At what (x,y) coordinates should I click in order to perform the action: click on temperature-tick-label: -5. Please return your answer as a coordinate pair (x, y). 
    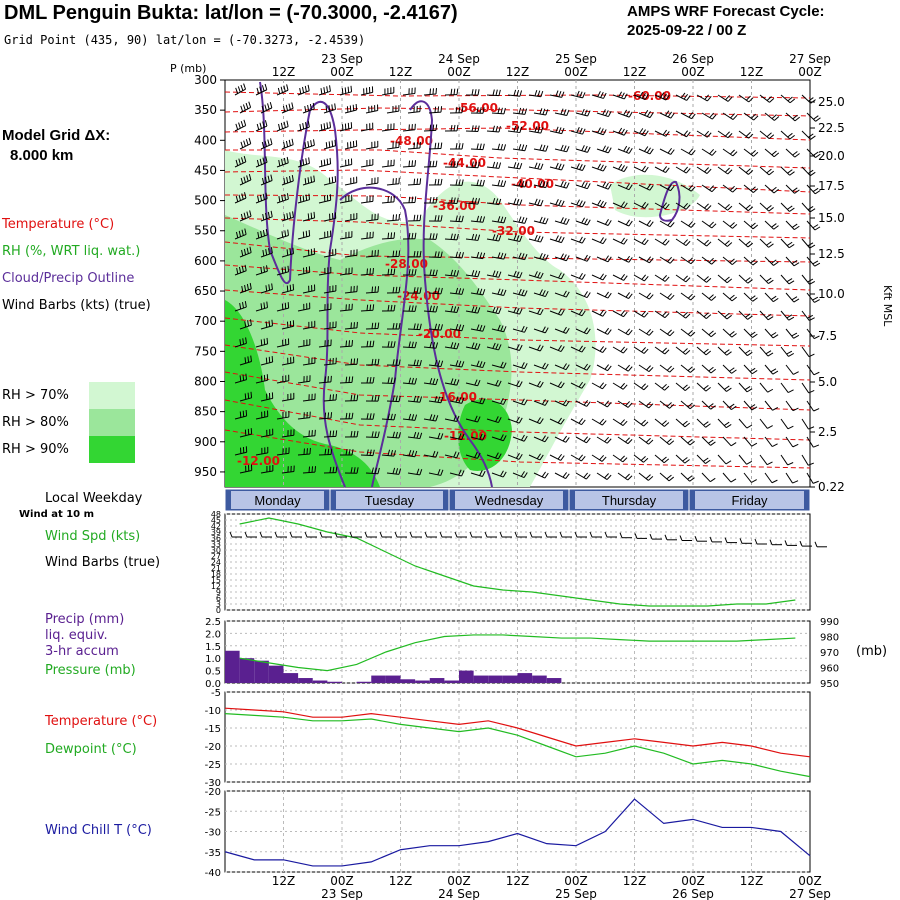
    Looking at the image, I should click on (216, 693).